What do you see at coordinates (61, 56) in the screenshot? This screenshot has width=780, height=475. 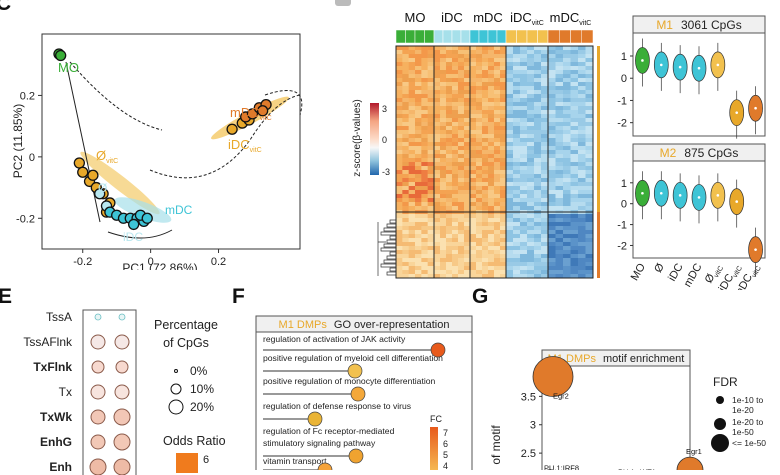 I see `pca-point` at bounding box center [61, 56].